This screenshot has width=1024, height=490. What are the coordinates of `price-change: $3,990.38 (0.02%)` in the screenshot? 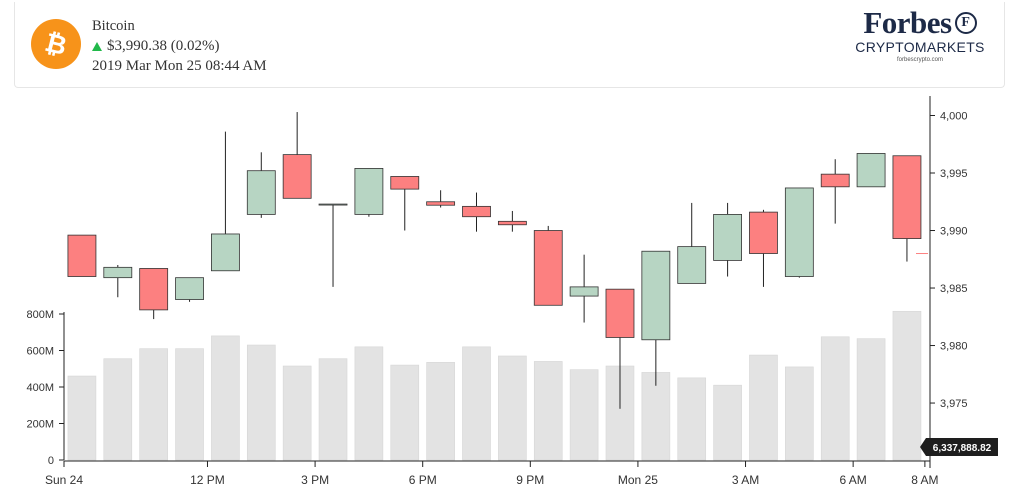 It's located at (163, 46).